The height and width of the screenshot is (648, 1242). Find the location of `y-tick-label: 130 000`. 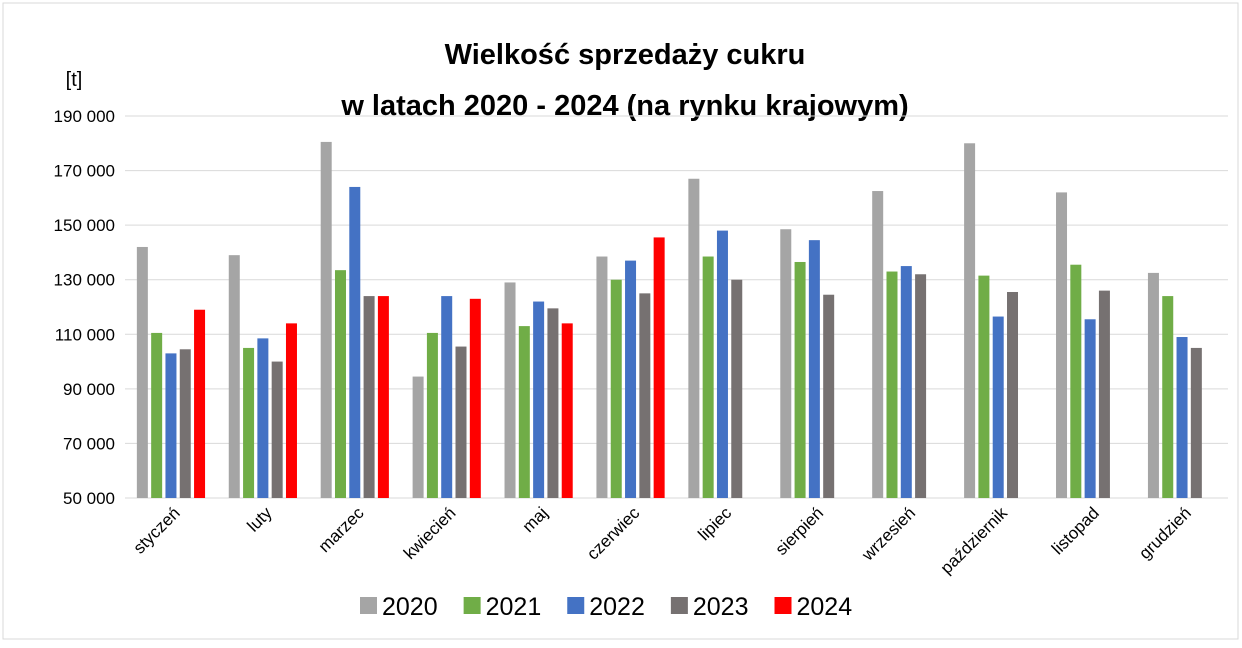

y-tick-label: 130 000 is located at coordinates (84, 280).